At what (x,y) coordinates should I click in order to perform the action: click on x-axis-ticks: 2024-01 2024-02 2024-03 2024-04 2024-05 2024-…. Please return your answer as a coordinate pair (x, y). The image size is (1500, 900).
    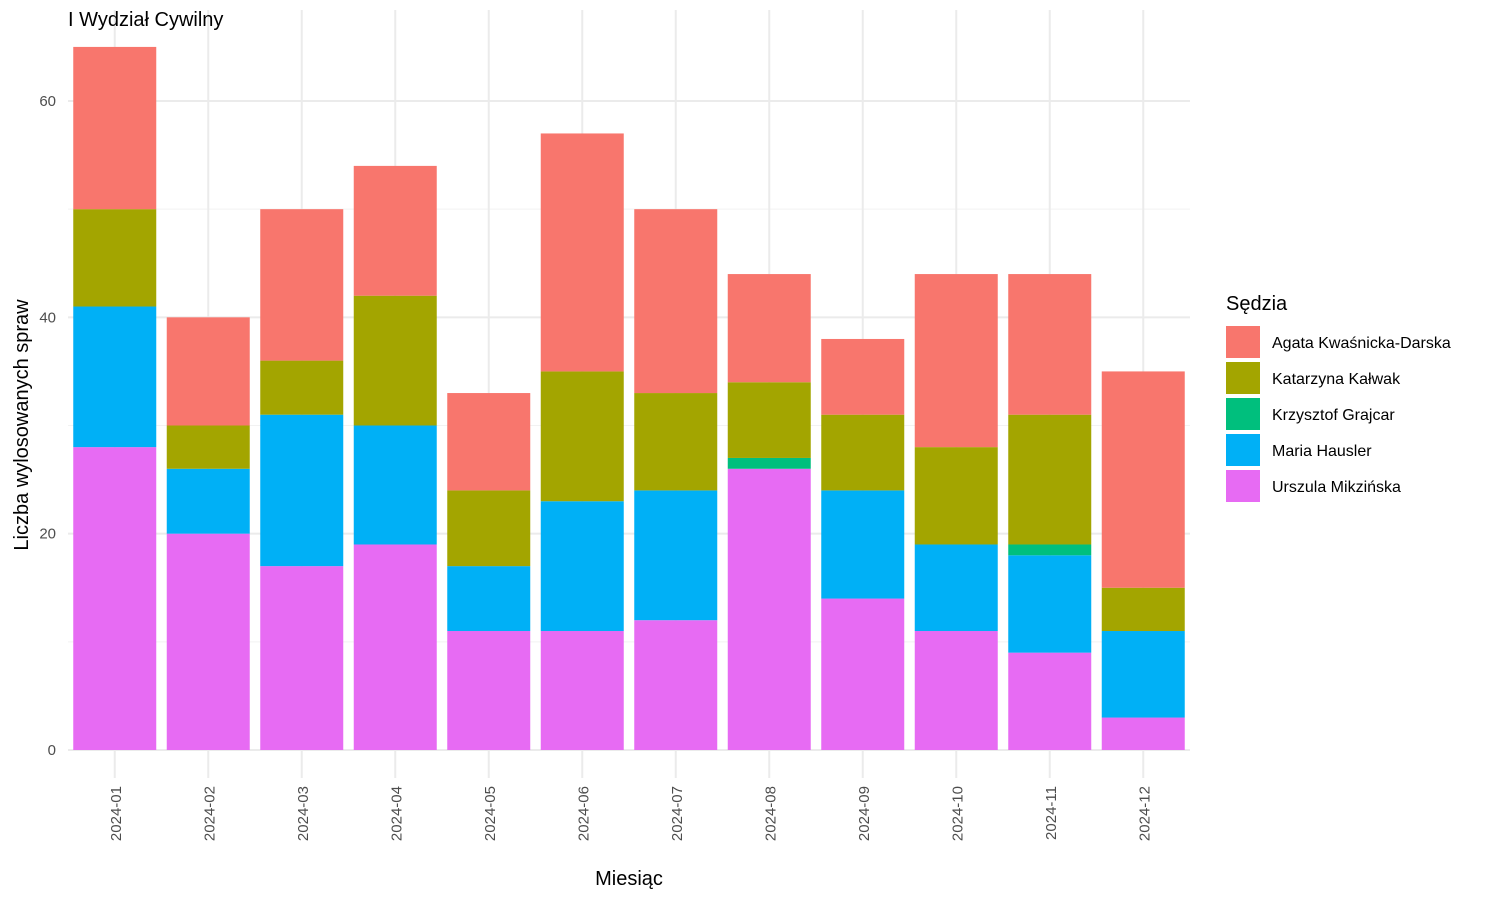
    Looking at the image, I should click on (631, 813).